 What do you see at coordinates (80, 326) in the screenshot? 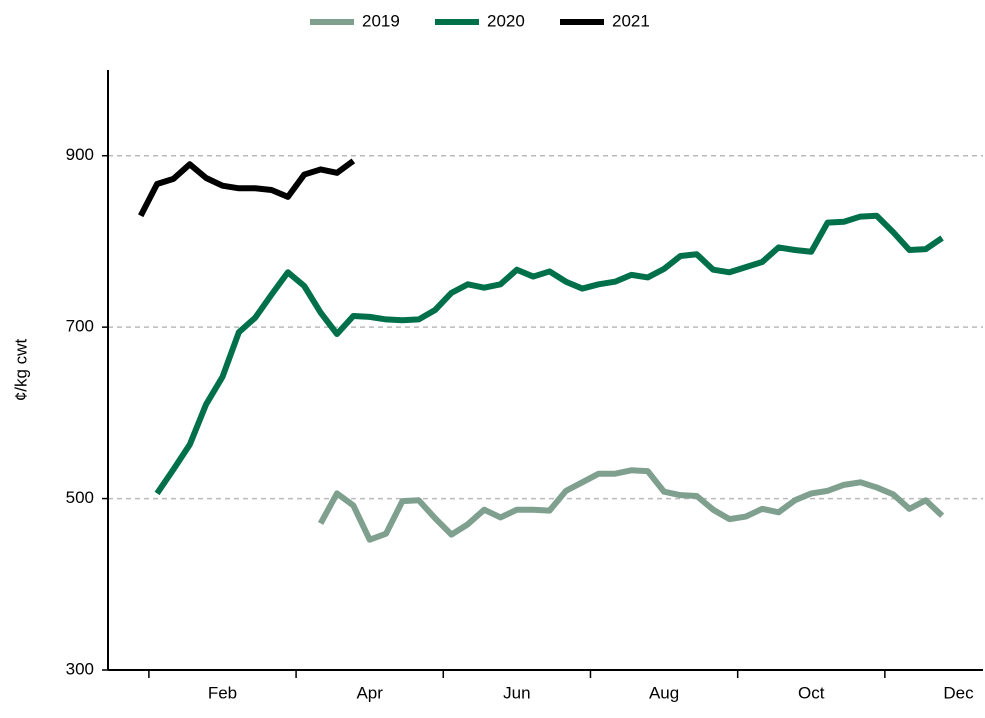
I see `y-tick-label: 700` at bounding box center [80, 326].